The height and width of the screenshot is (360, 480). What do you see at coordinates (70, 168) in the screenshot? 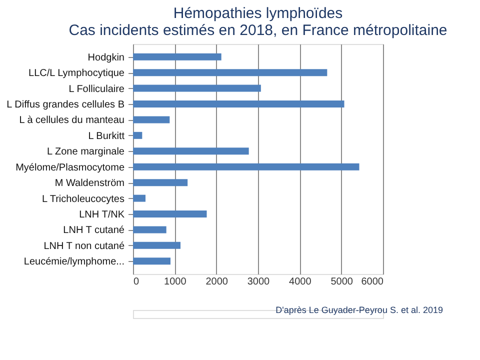
I see `y-tick-label: Myélome/Plasmocytome` at bounding box center [70, 168].